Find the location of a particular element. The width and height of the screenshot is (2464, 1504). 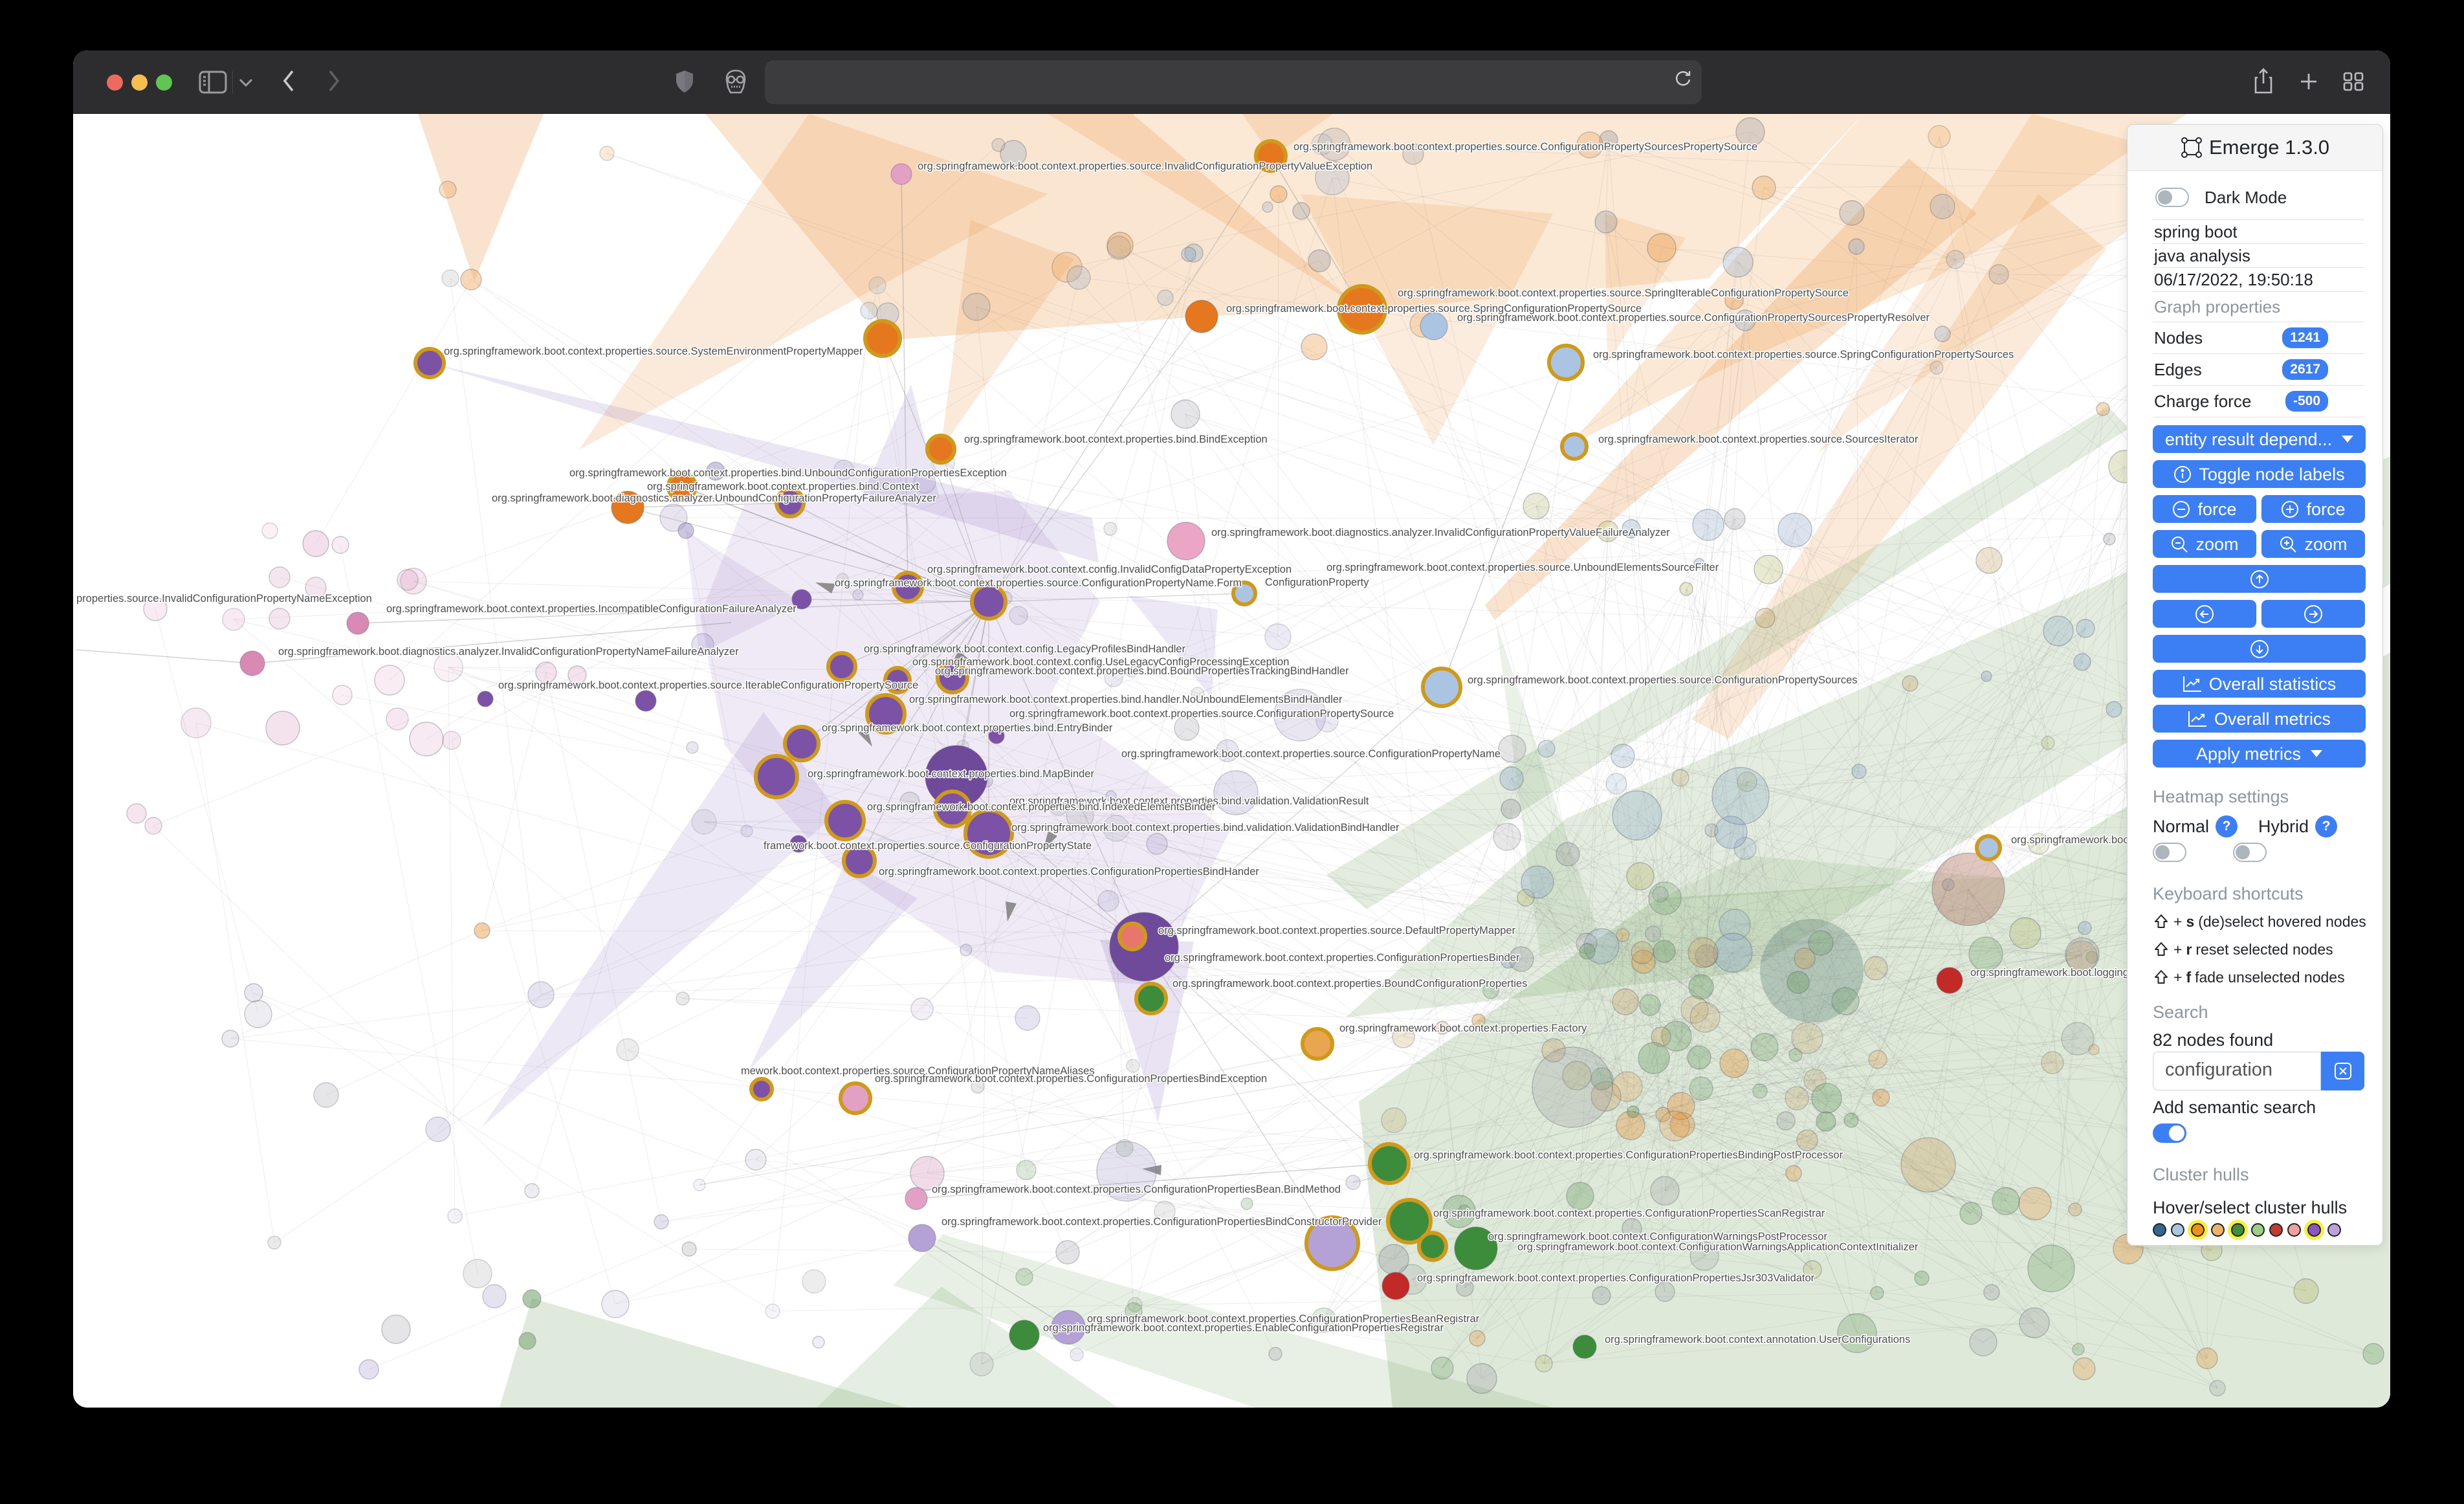

svg-text: ConfigurationProperty is located at coordinates (1317, 582).